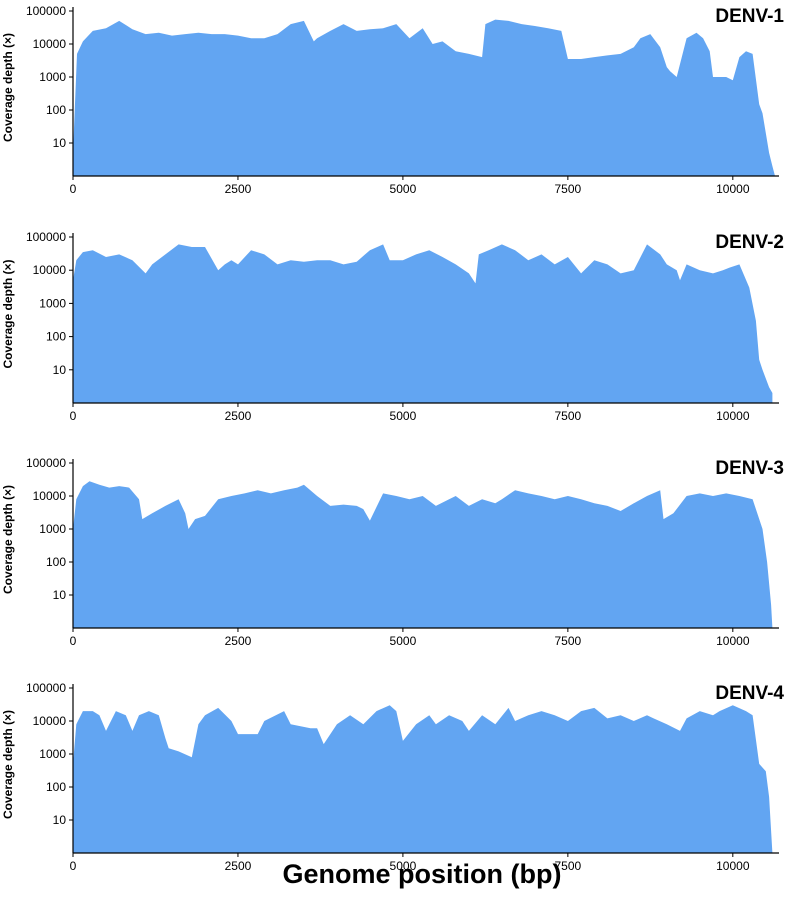 The width and height of the screenshot is (800, 917). I want to click on x-axis-label: Genome position (bp), so click(422, 874).